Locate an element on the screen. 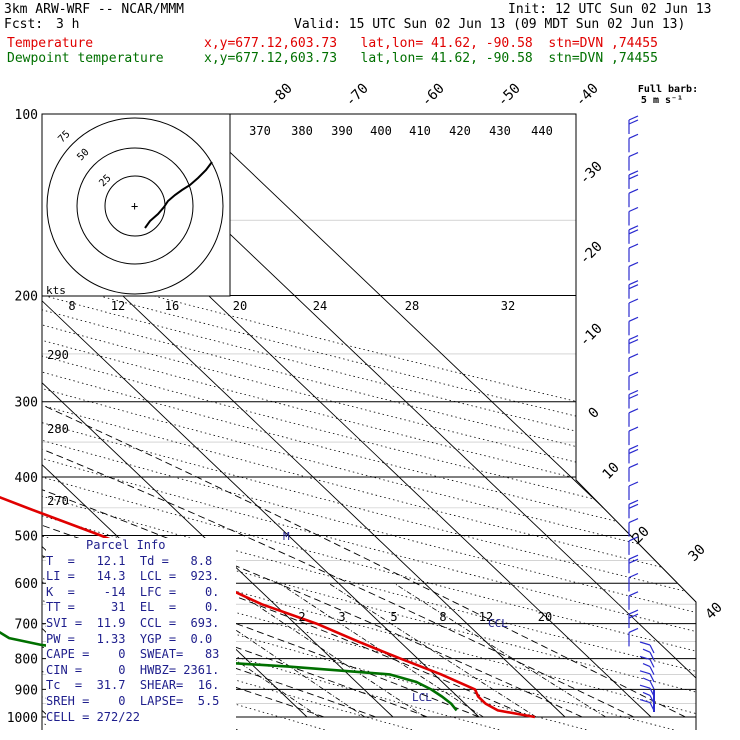  parcel-info-title: Parcel Info is located at coordinates (126, 545).